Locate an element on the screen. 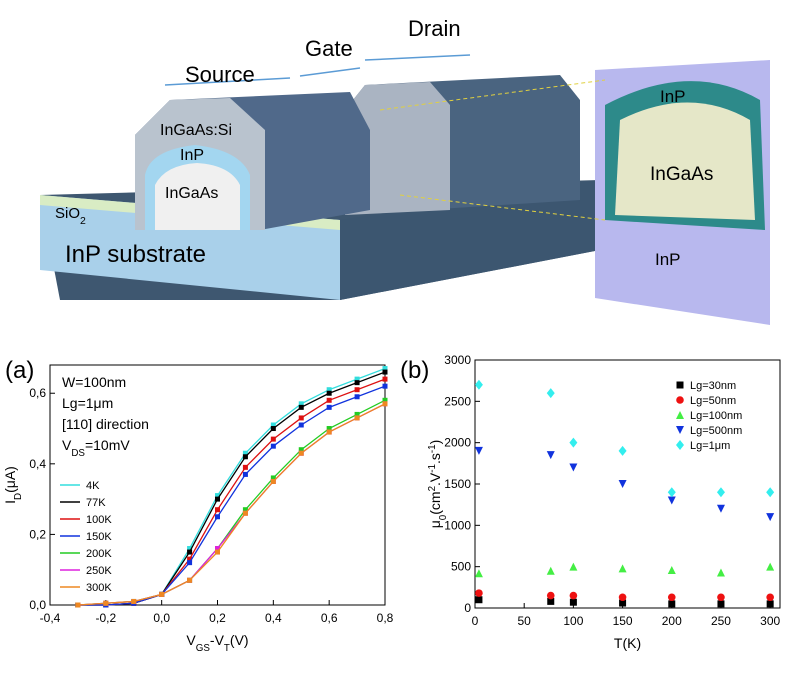 This screenshot has height=675, width=800. label: InGaAs:Si is located at coordinates (196, 130).